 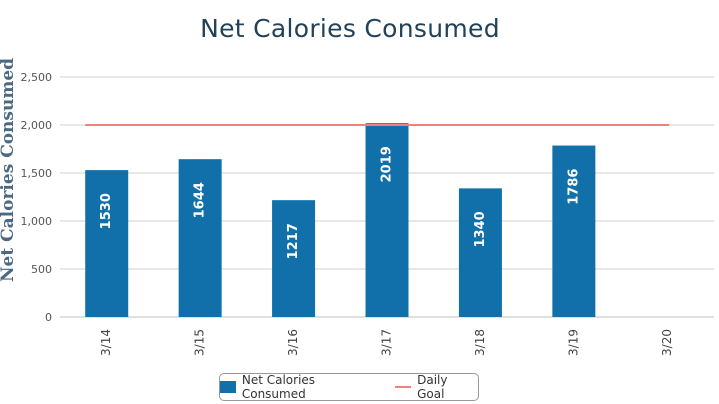 I want to click on legend: Net Calories Consumed Daily Goal, so click(x=349, y=387).